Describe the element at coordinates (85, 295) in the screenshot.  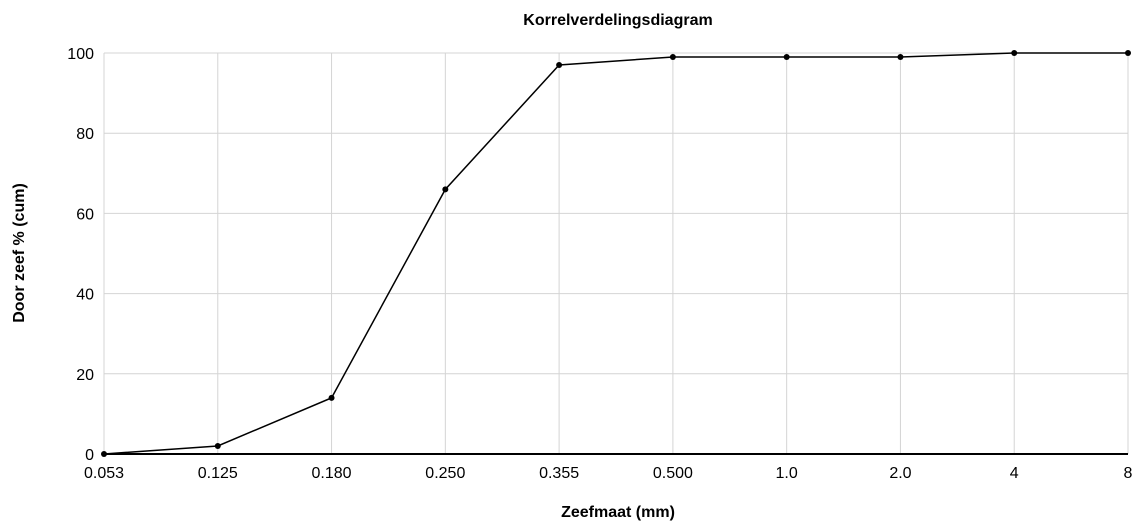
I see `y-tick-label: 40` at that location.